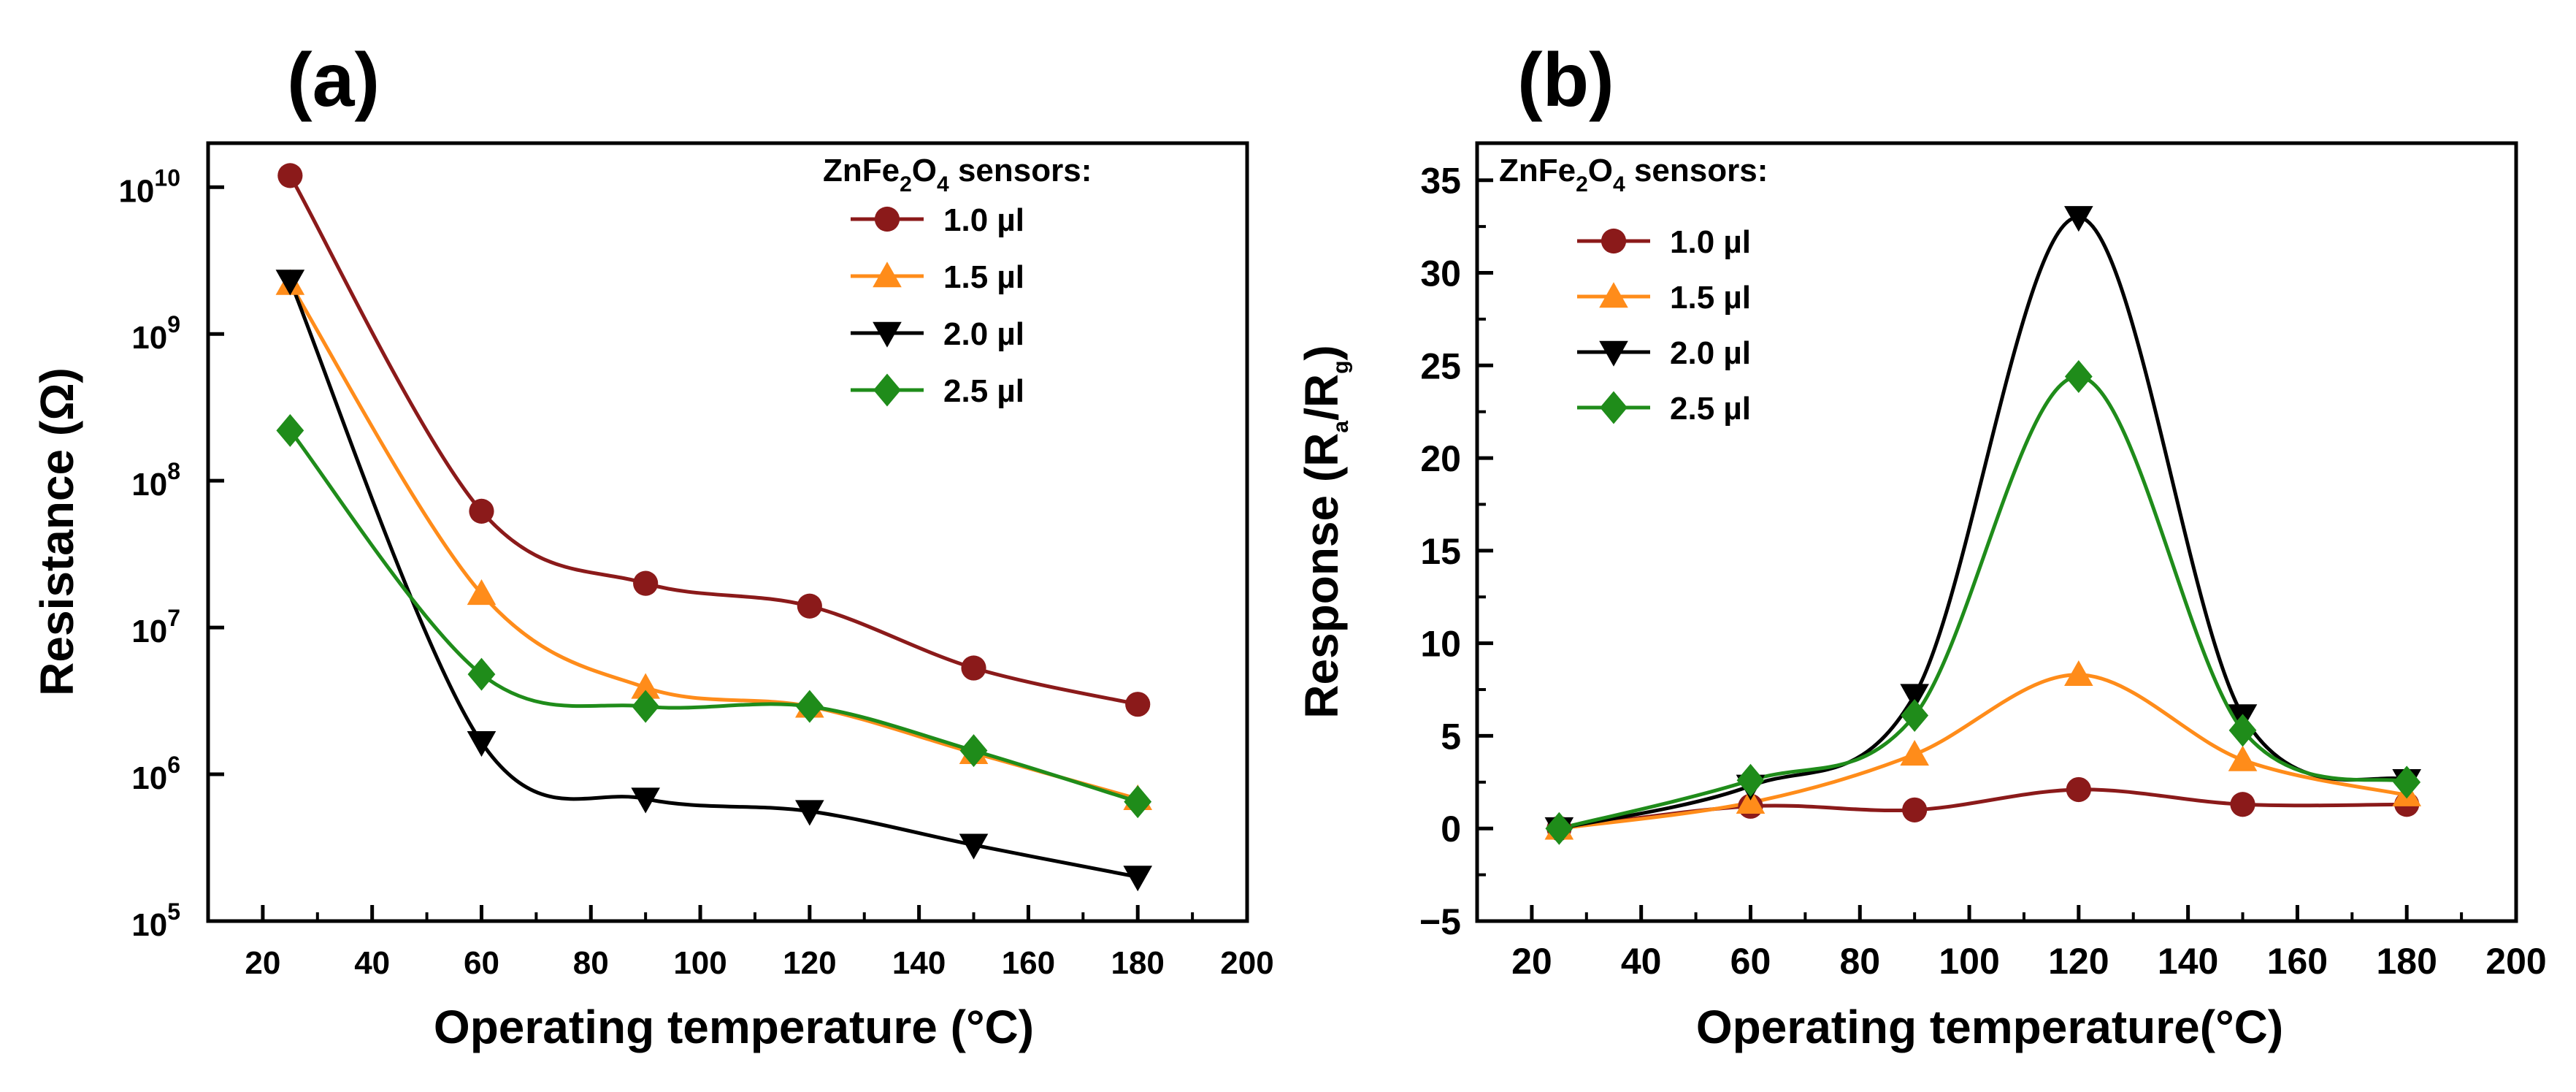 This screenshot has width=2576, height=1092. I want to click on x-ticks-a: 20 40 60 80 100 120 140 160 180 200, so click(740, 943).